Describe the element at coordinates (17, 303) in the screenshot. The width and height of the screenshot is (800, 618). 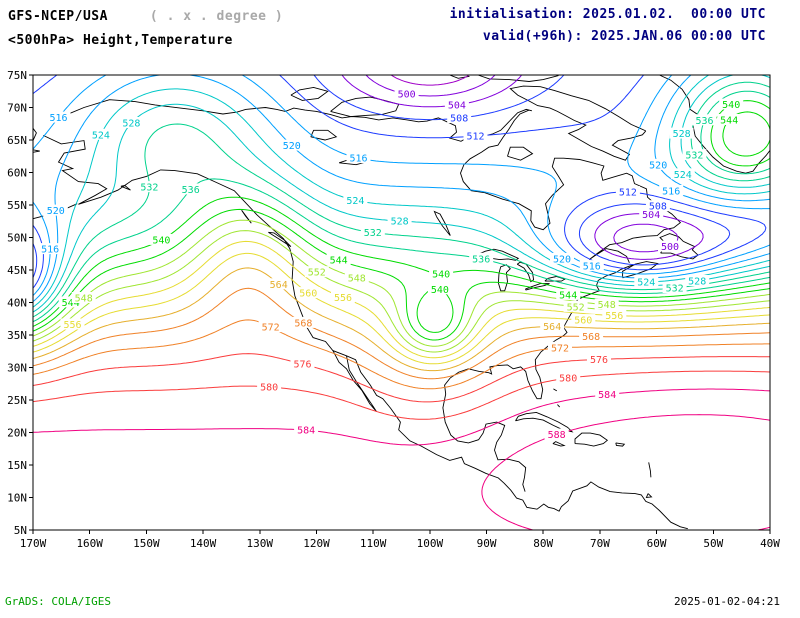
I see `y-axis-label: 40N` at that location.